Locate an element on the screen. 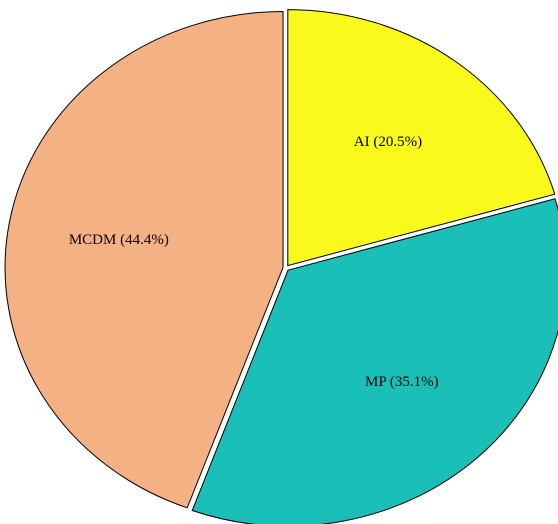 The width and height of the screenshot is (558, 524). slice-label: AI (20.5%) is located at coordinates (388, 142).